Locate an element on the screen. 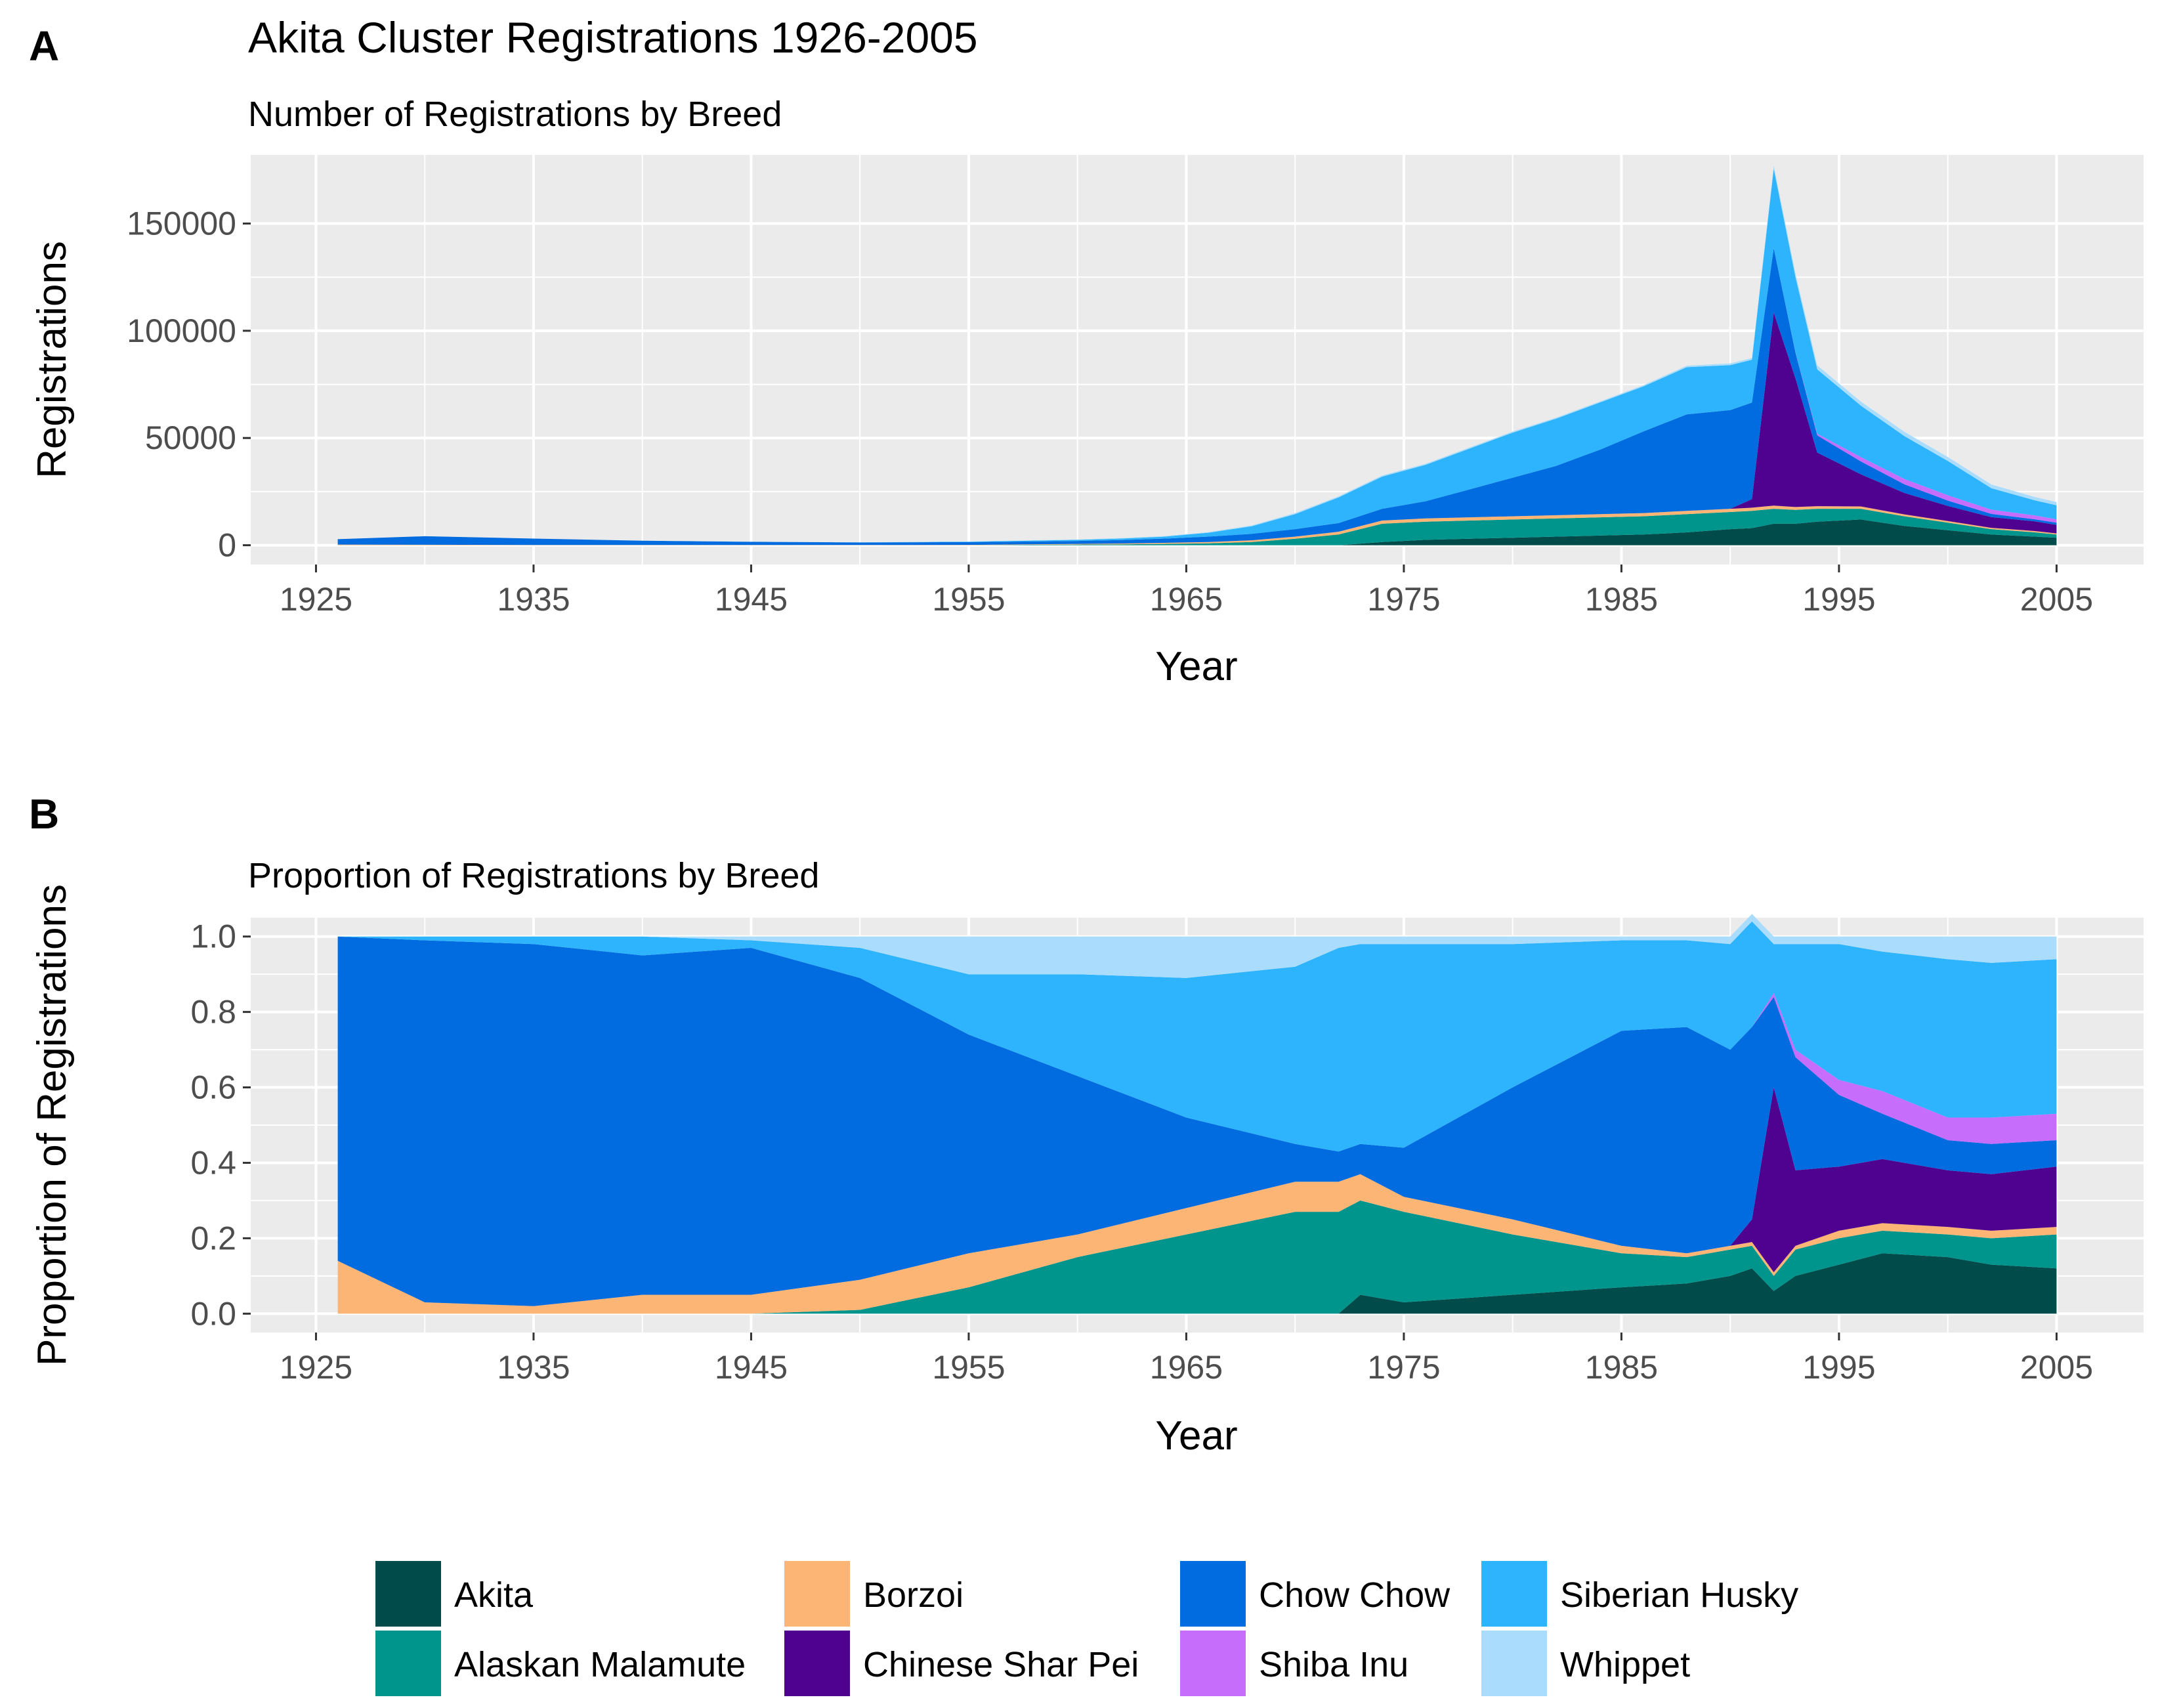 The height and width of the screenshot is (1708, 2160). y-tick-label: 0.6 is located at coordinates (213, 1087).